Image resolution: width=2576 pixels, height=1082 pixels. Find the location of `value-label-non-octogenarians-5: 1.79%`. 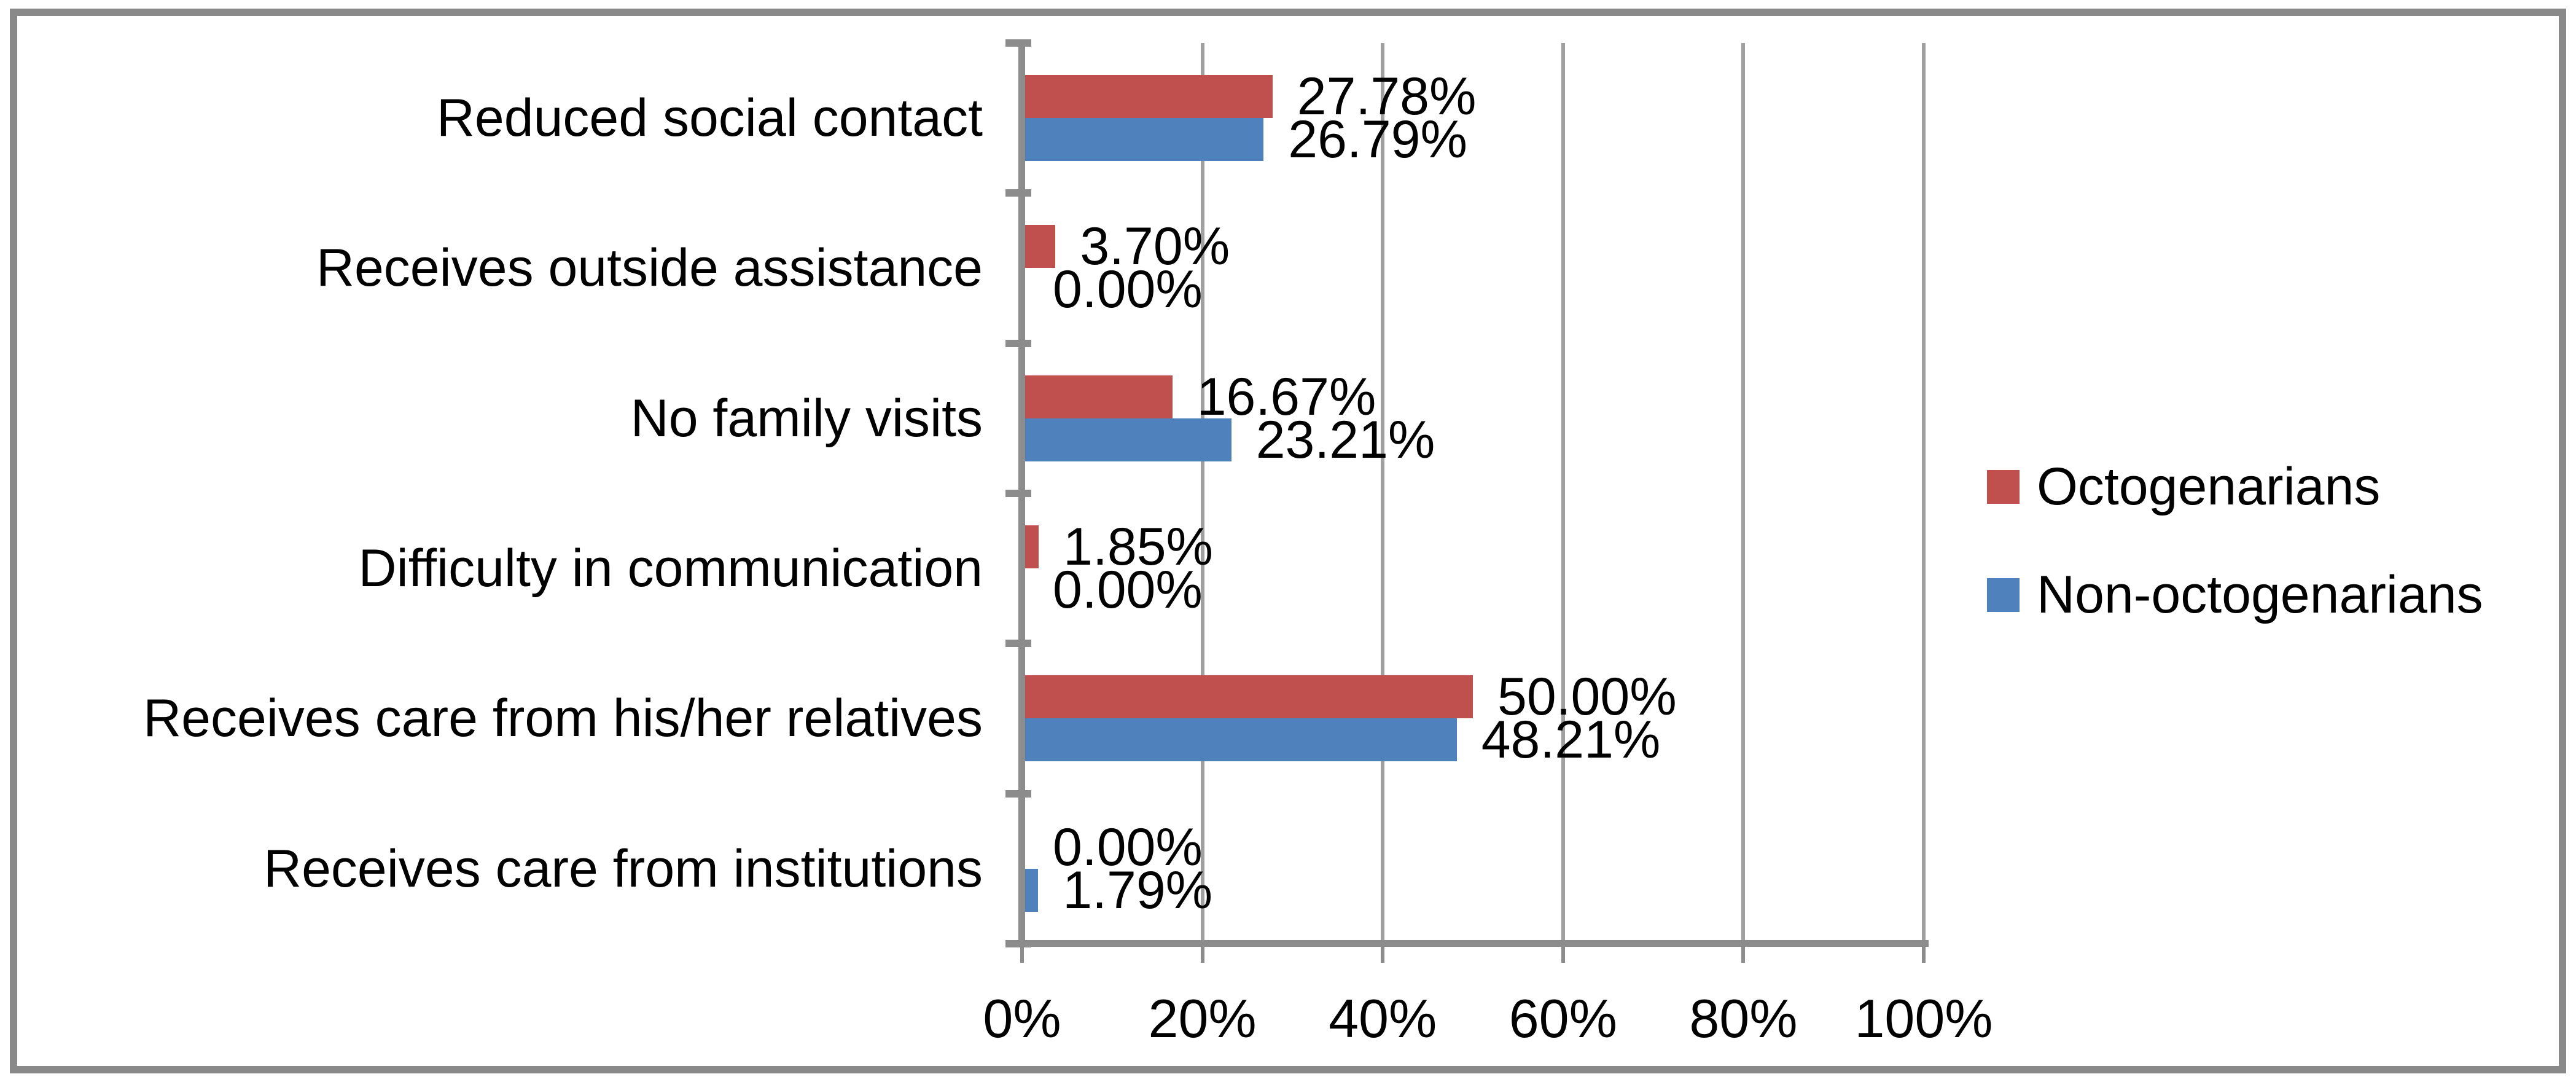

value-label-non-octogenarians-5: 1.79% is located at coordinates (1138, 890).